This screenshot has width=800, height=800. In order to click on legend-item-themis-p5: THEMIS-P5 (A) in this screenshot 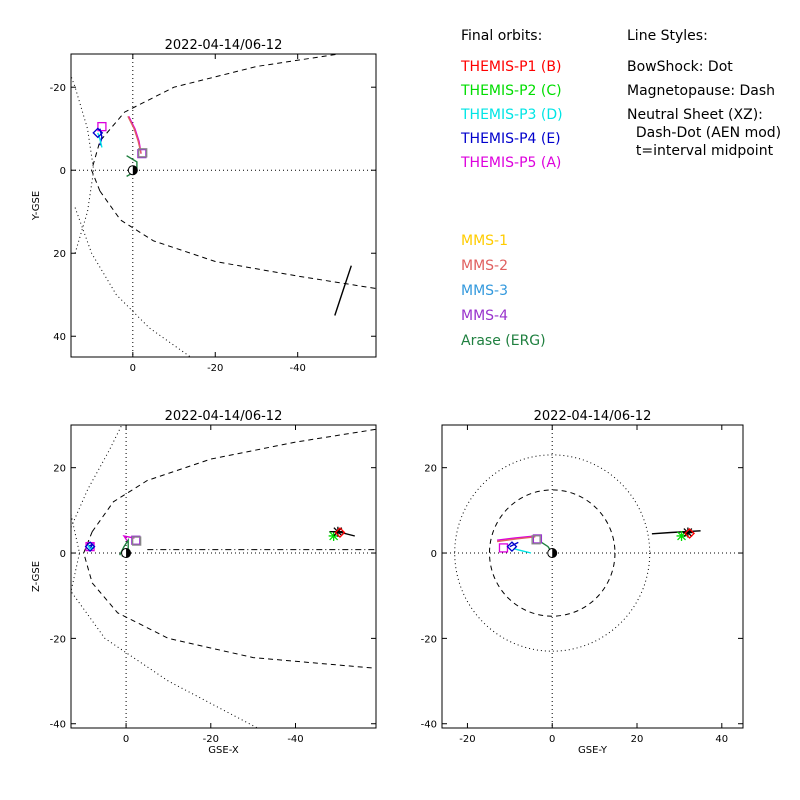, I will do `click(510, 163)`.